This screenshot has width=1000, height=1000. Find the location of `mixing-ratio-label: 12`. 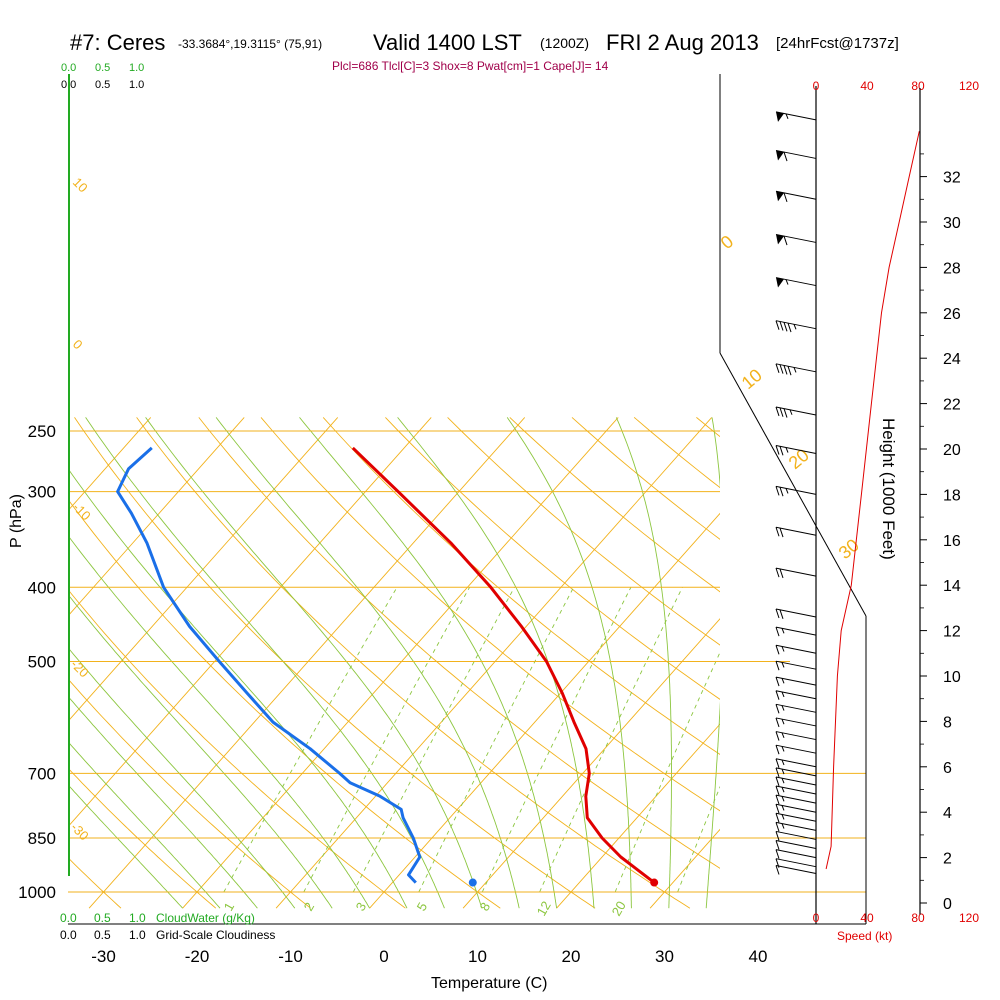

mixing-ratio-label: 12 is located at coordinates (544, 908).